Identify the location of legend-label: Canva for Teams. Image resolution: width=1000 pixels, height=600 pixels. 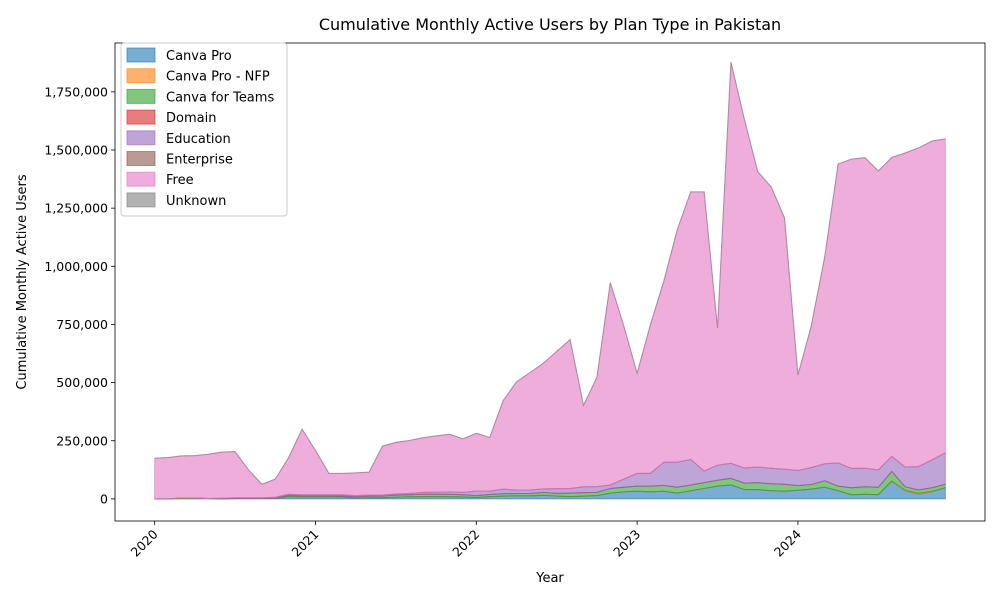
(220, 97).